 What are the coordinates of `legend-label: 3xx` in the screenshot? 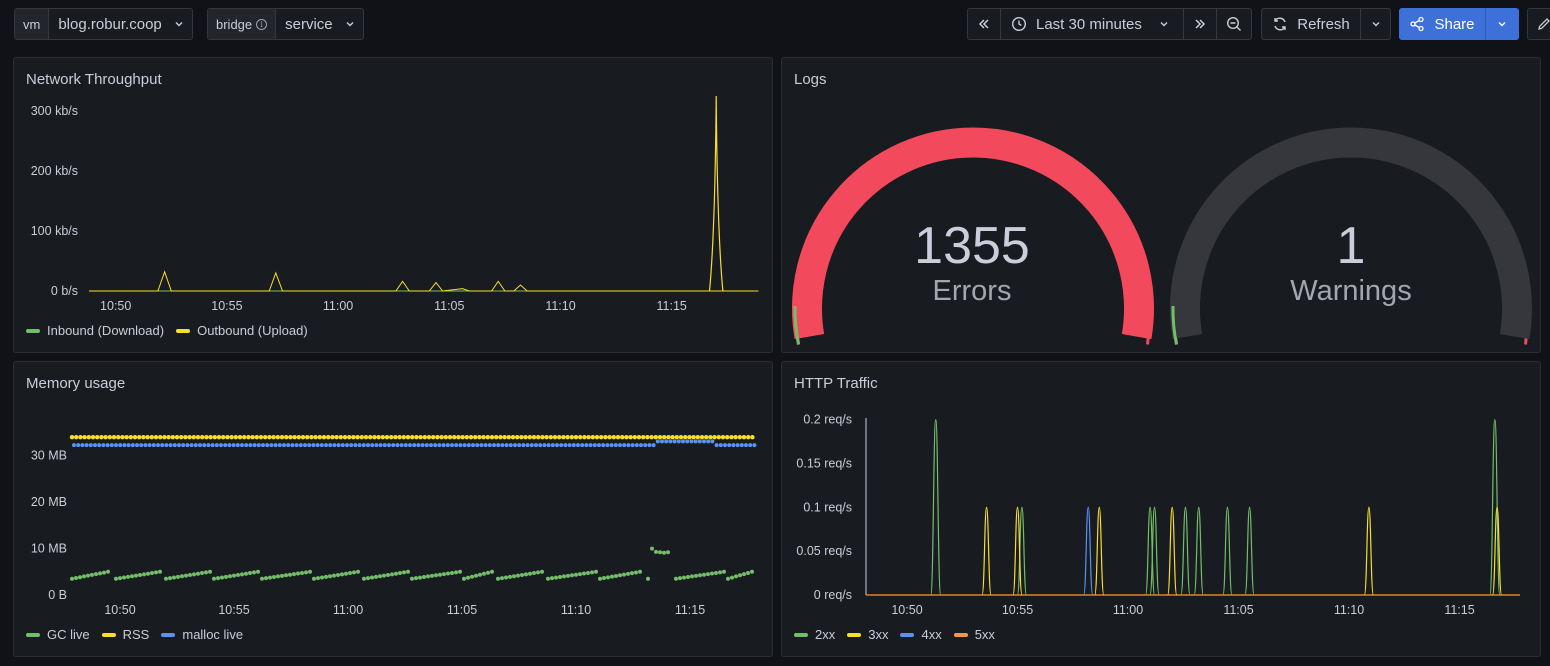 It's located at (878, 634).